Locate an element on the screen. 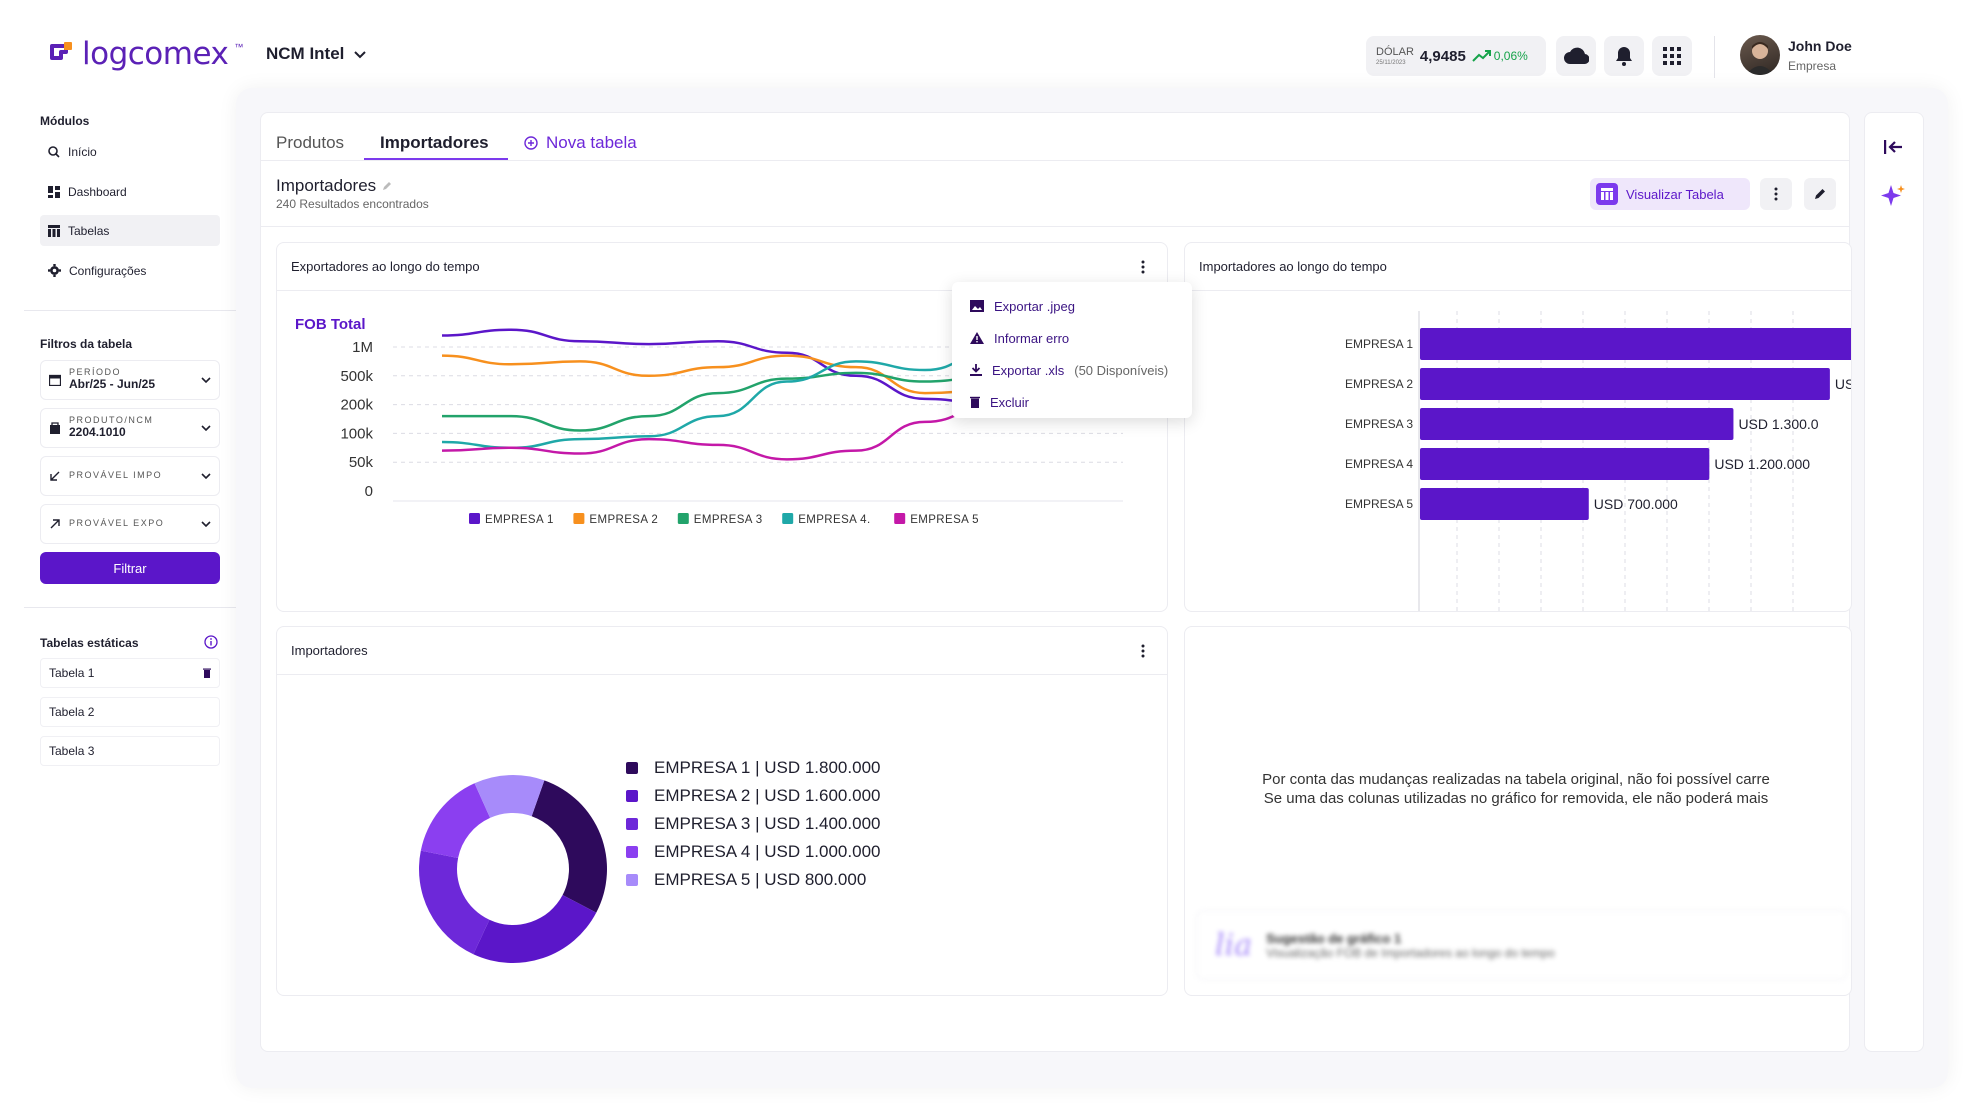 The width and height of the screenshot is (1968, 1104). sidebar-item-label: Tabelas is located at coordinates (89, 230).